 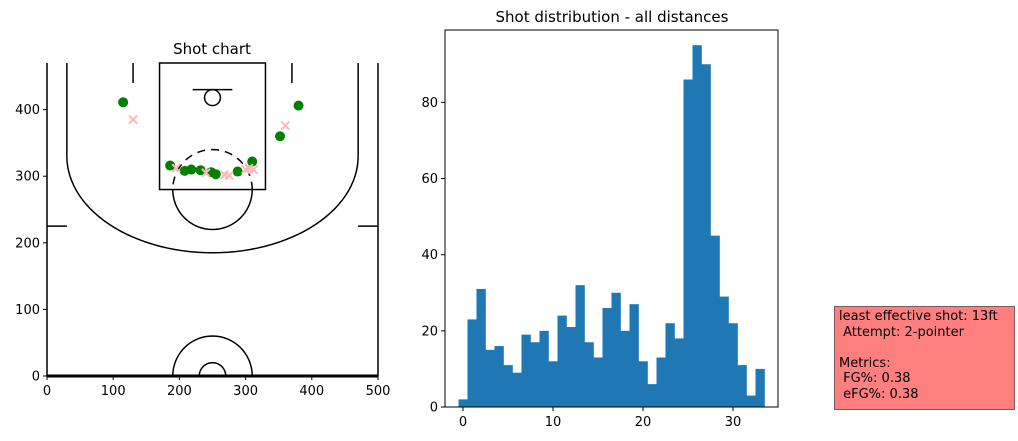 I want to click on y-tick-label: 100, so click(x=27, y=310).